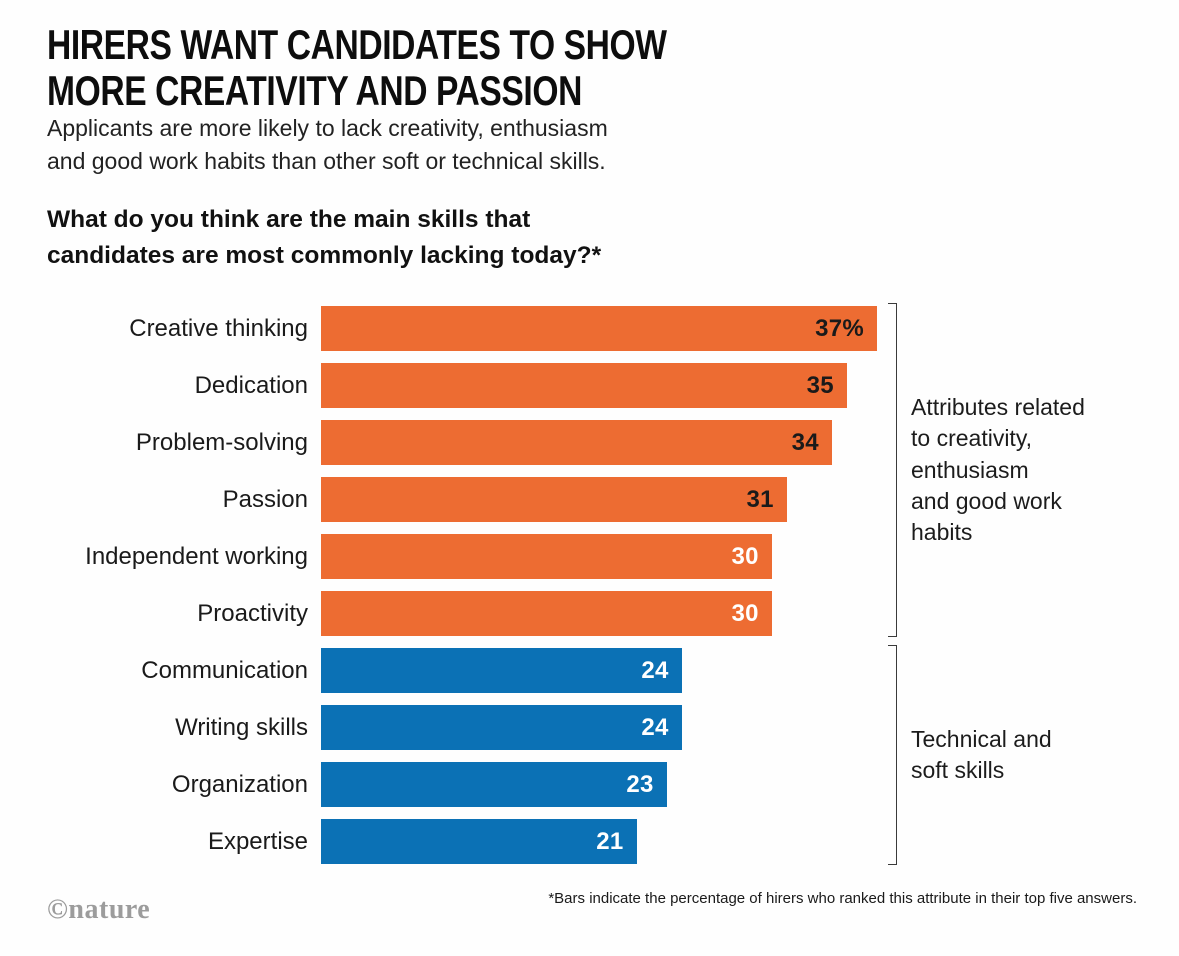 The image size is (1179, 956). Describe the element at coordinates (241, 727) in the screenshot. I see `category-label: Writing skills` at that location.